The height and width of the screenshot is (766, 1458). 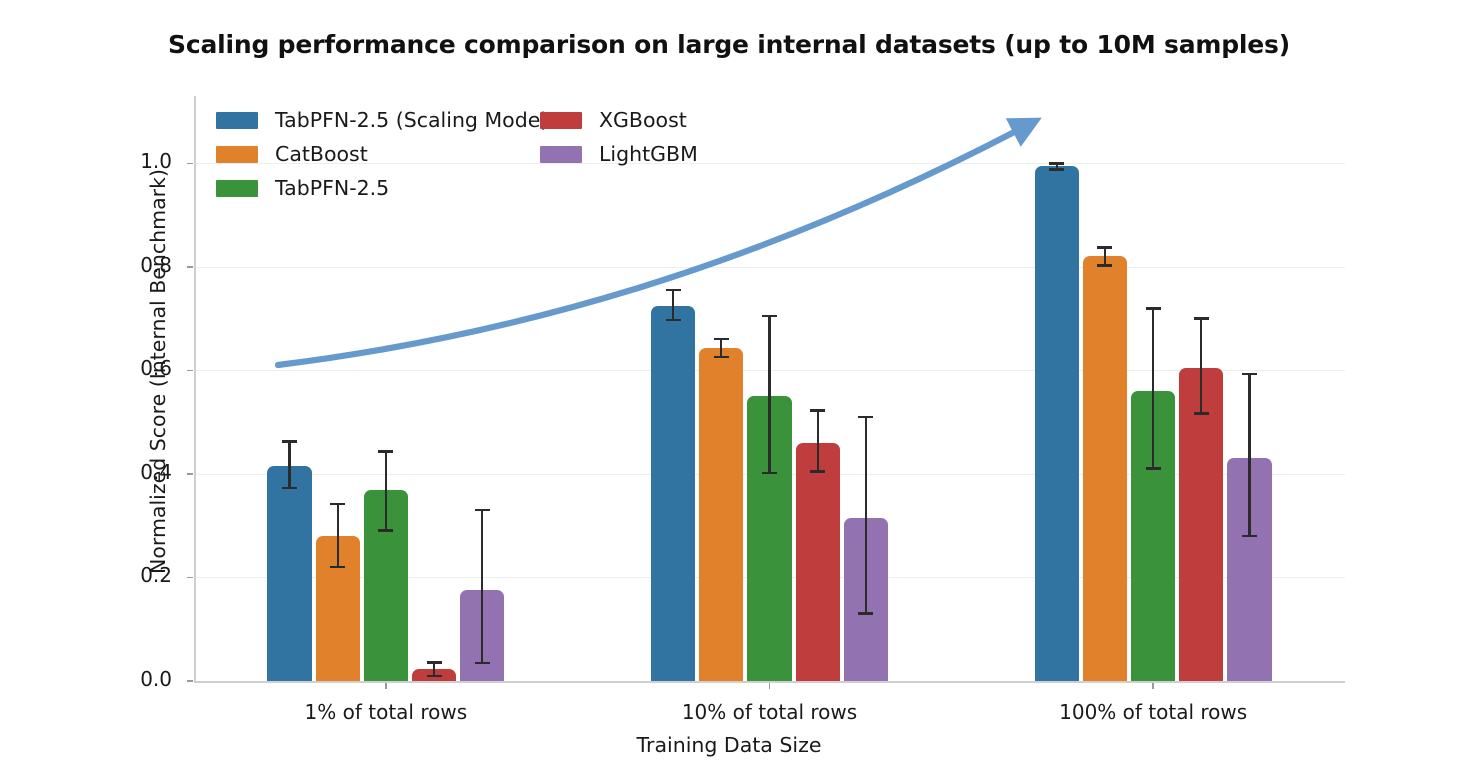 I want to click on legend-entry: LightGBM, so click(x=619, y=154).